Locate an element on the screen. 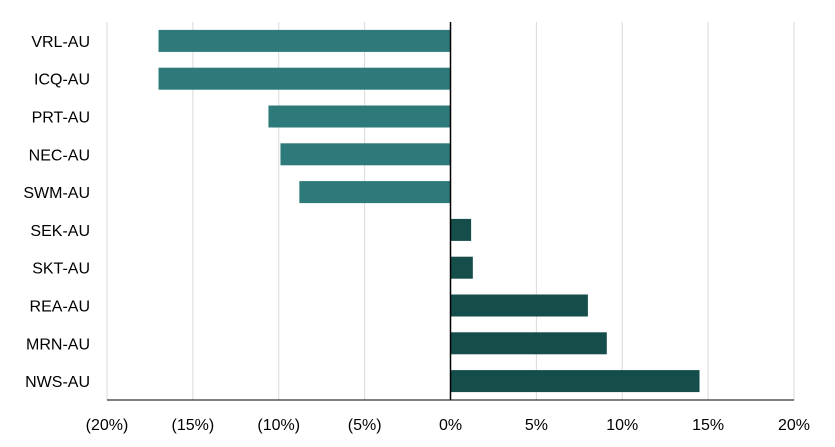 The height and width of the screenshot is (447, 835). category-label: MRN-AU is located at coordinates (58, 344).